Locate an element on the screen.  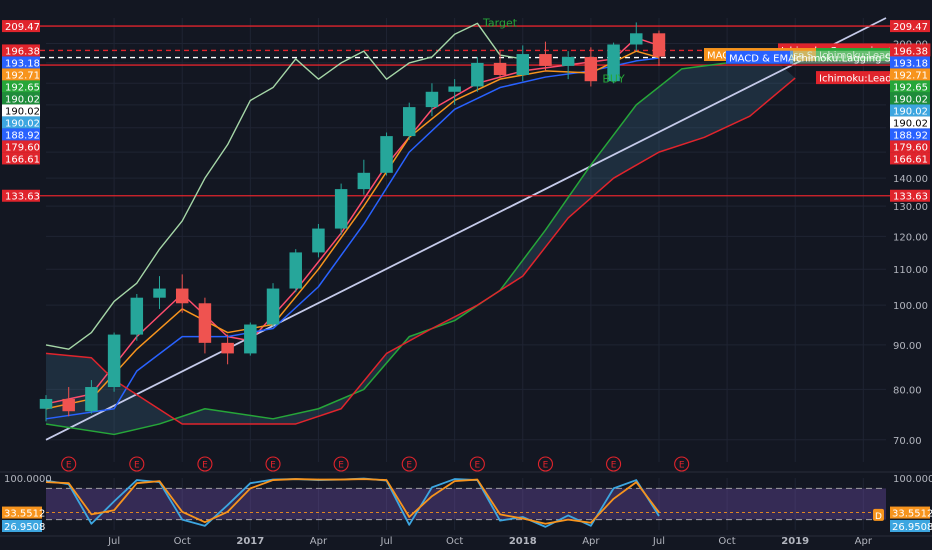
price-tag-text: 192.71 is located at coordinates (22, 75).